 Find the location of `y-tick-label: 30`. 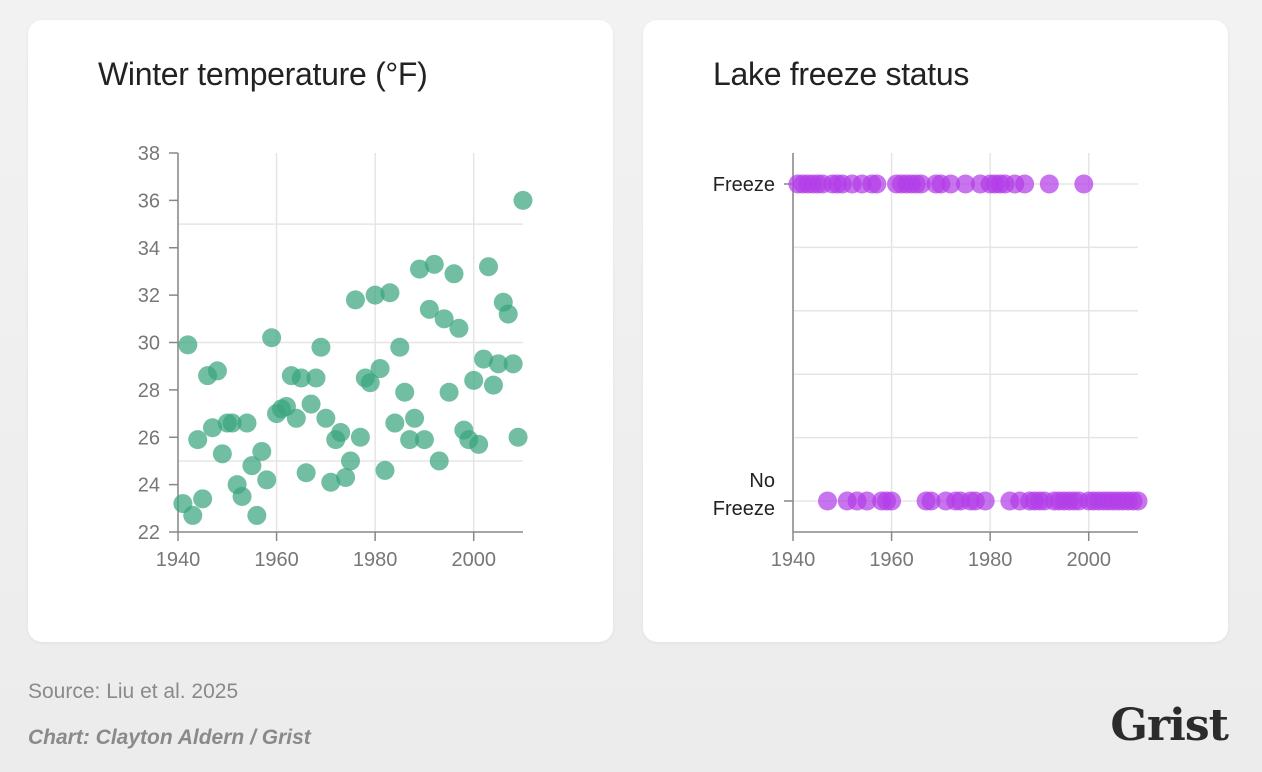

y-tick-label: 30 is located at coordinates (149, 344).